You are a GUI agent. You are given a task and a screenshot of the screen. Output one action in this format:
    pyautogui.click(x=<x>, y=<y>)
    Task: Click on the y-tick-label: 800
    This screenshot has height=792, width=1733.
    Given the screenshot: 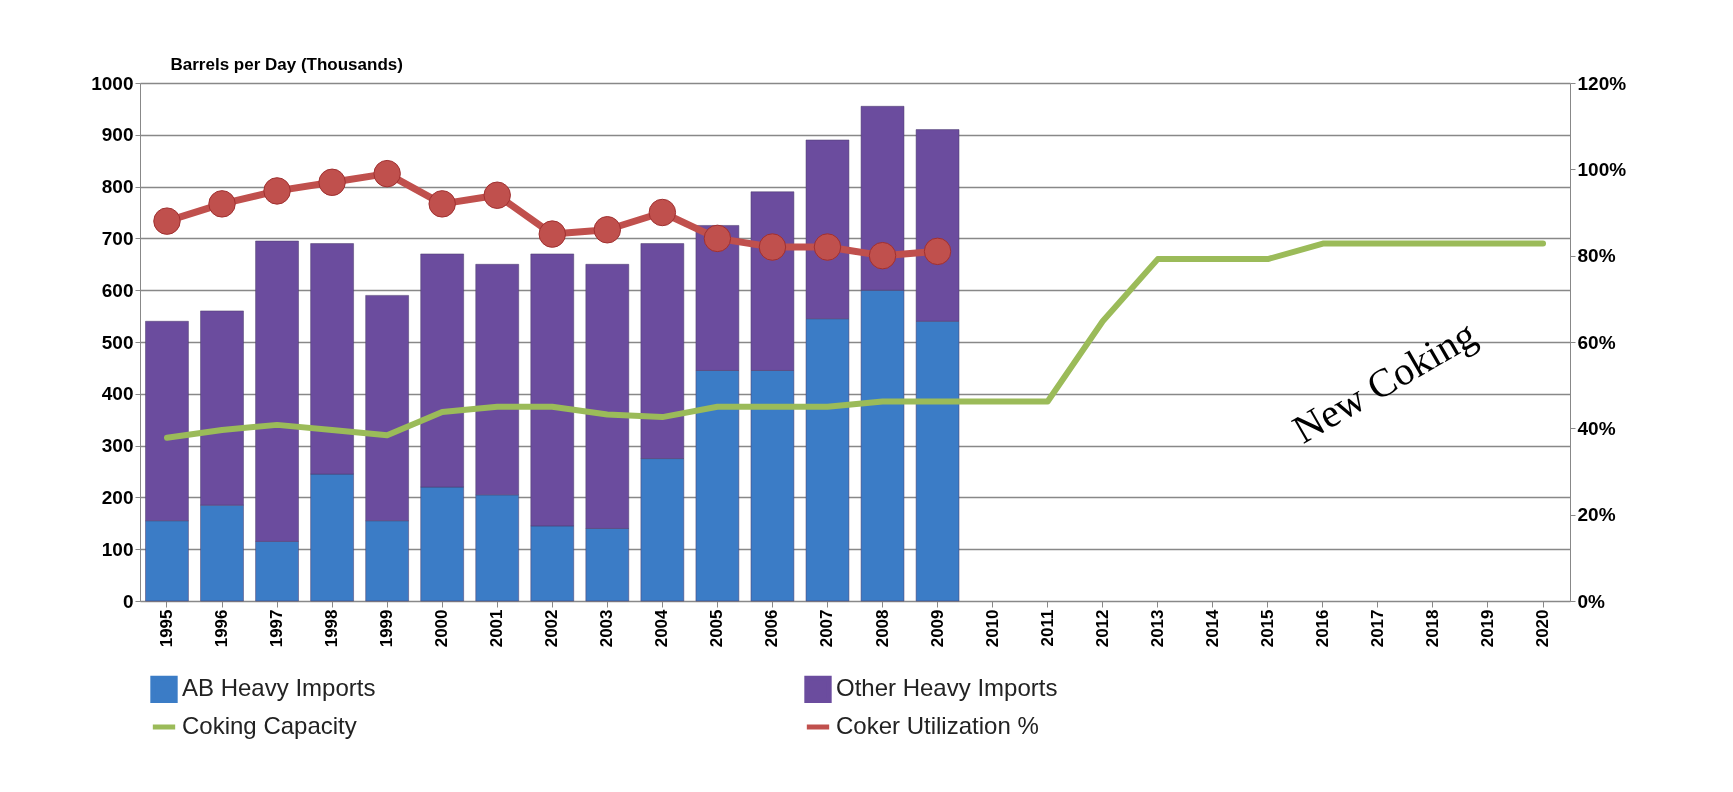 What is the action you would take?
    pyautogui.click(x=117, y=187)
    